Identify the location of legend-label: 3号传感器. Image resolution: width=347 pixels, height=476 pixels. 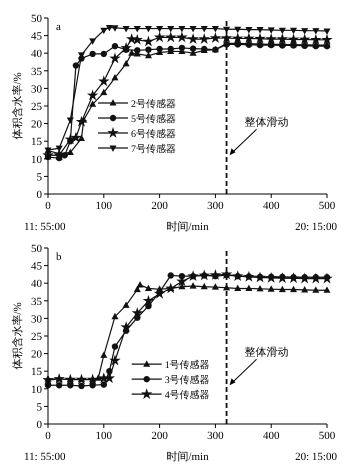
(187, 380).